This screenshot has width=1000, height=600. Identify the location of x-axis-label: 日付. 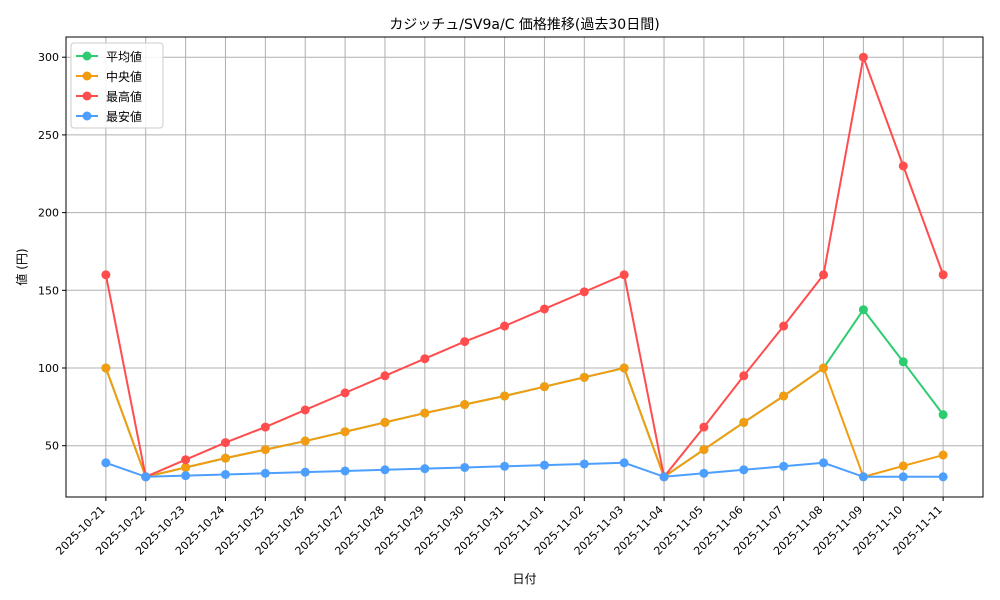
(524, 579).